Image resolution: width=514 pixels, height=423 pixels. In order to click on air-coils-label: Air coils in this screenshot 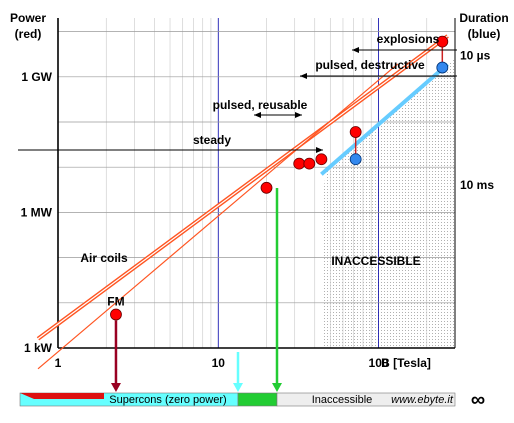, I will do `click(104, 258)`.